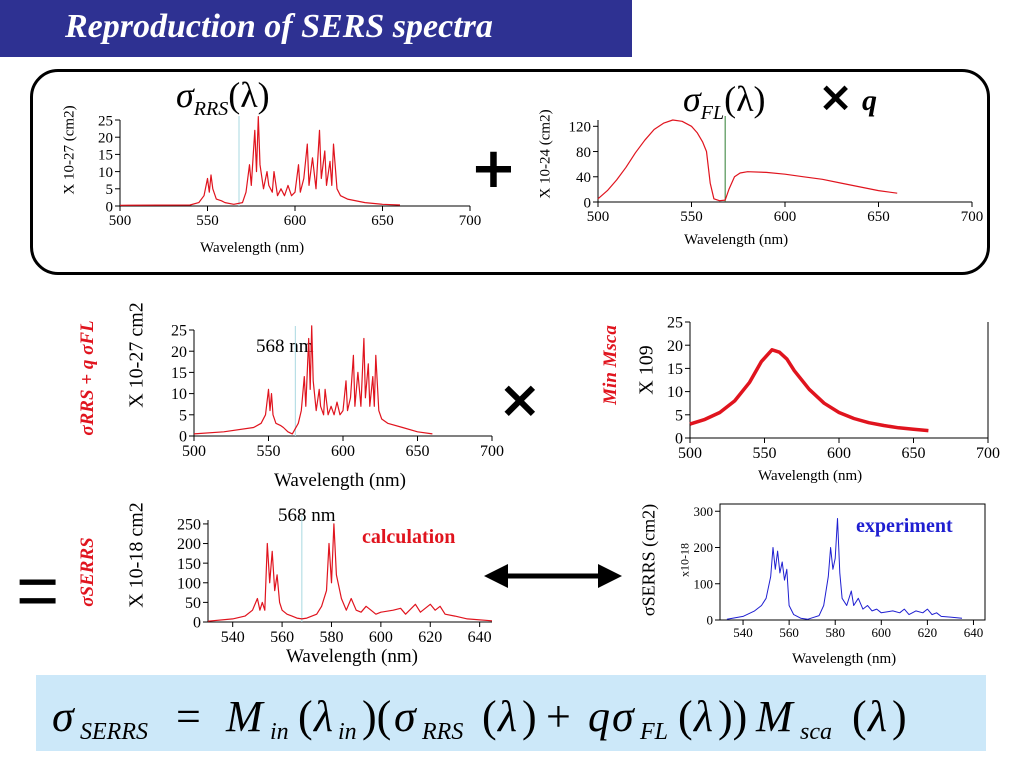 The width and height of the screenshot is (1024, 768). What do you see at coordinates (679, 439) in the screenshot?
I see `m-y-tick-label: 0` at bounding box center [679, 439].